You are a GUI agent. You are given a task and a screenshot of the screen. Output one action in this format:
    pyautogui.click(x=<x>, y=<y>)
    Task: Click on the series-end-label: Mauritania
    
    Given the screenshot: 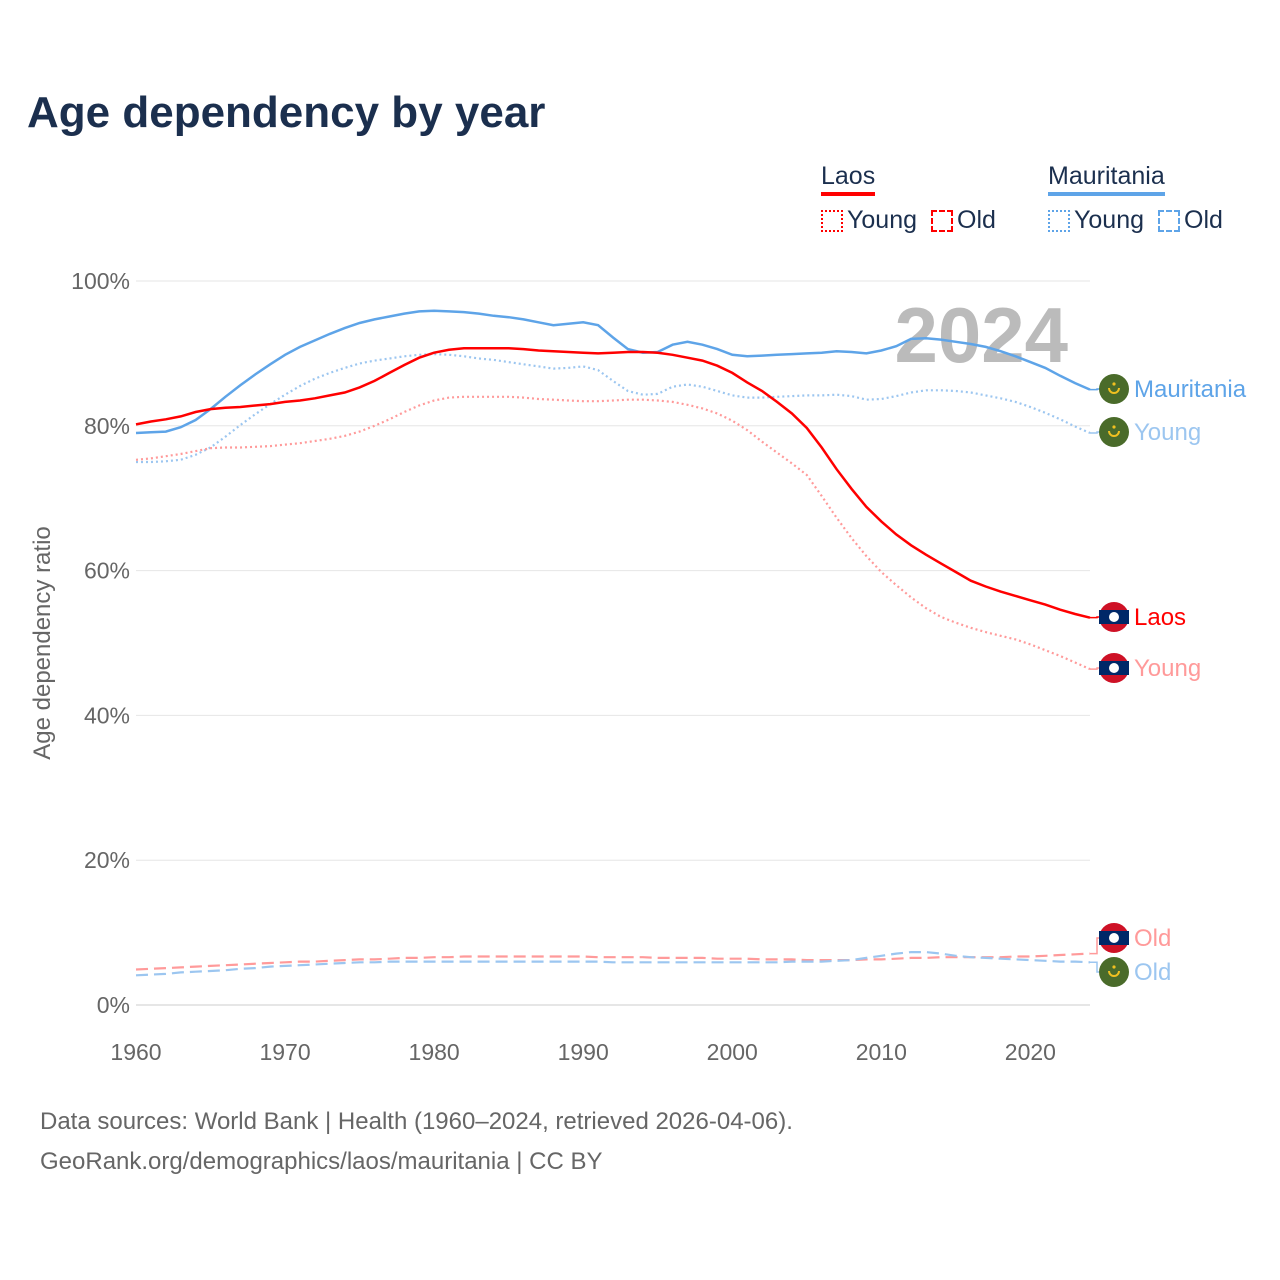 What is the action you would take?
    pyautogui.click(x=1190, y=389)
    